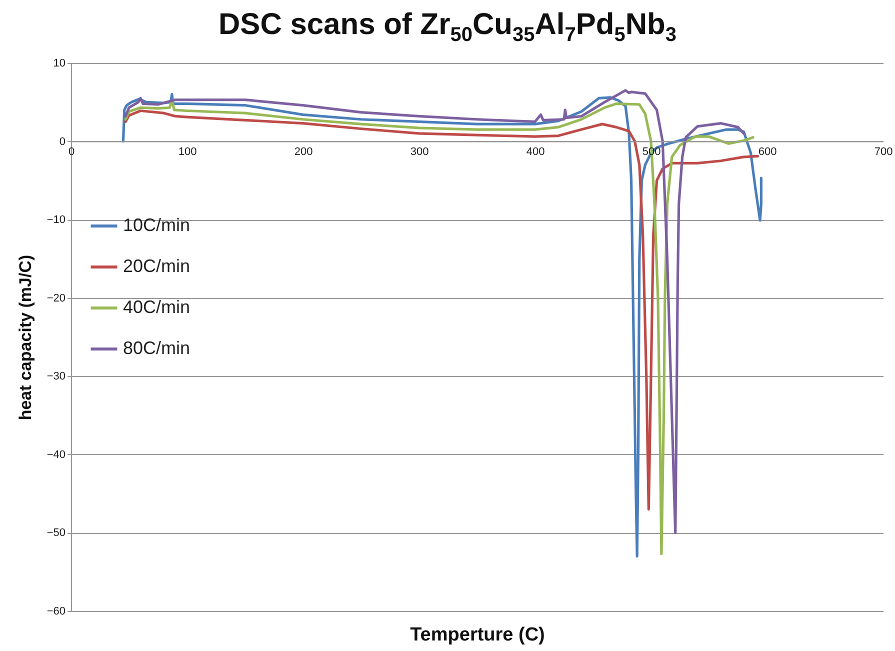  Describe the element at coordinates (883, 152) in the screenshot. I see `x-tick-label: 700` at that location.